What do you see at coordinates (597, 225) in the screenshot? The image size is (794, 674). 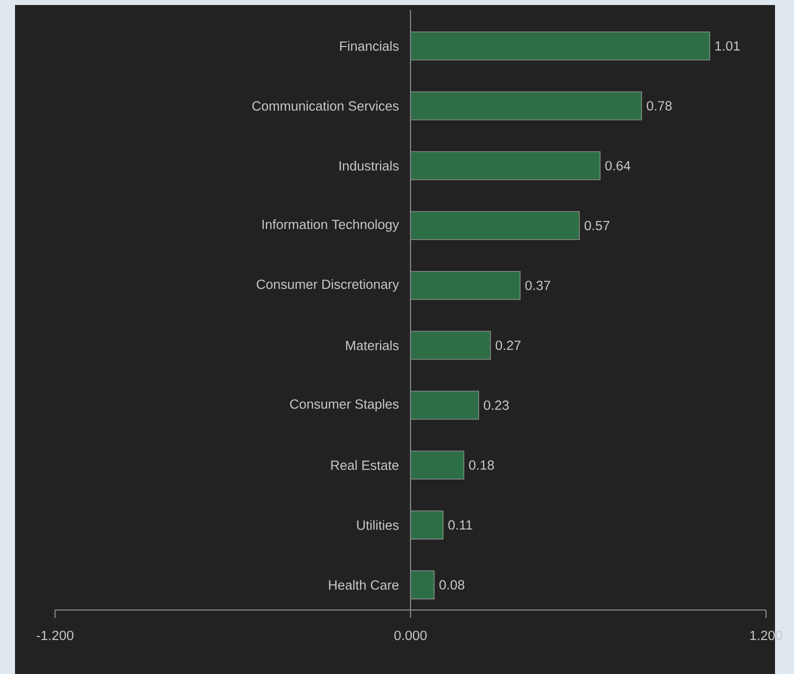 I see `data-label: 0.57` at bounding box center [597, 225].